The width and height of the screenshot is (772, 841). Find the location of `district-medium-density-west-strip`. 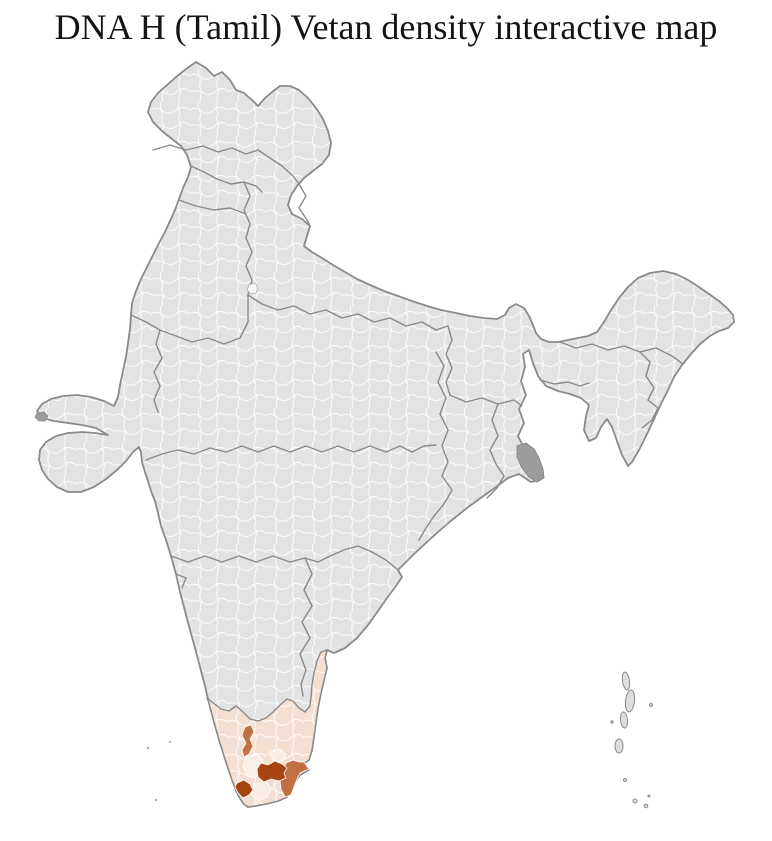

district-medium-density-west-strip is located at coordinates (248, 741).